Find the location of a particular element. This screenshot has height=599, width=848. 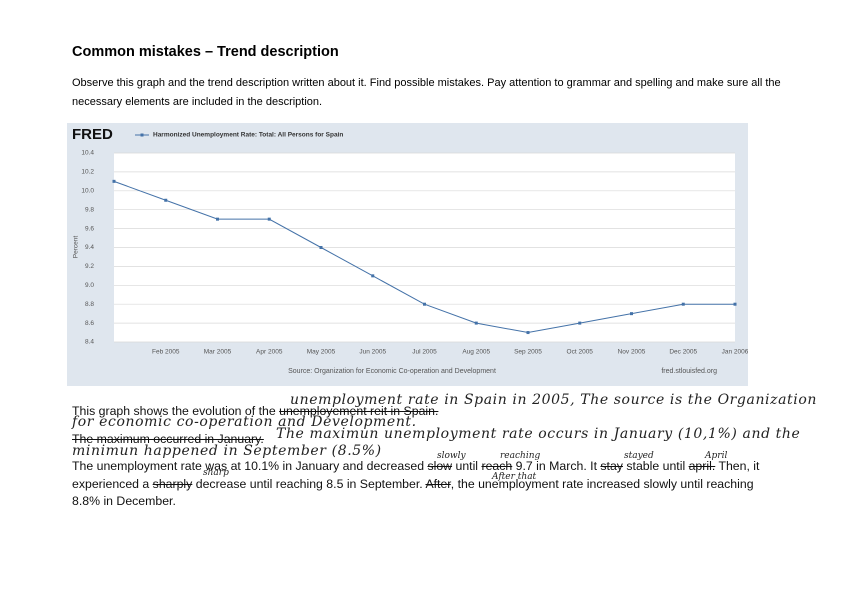

x-tick-label: Jan 2006 is located at coordinates (735, 352).